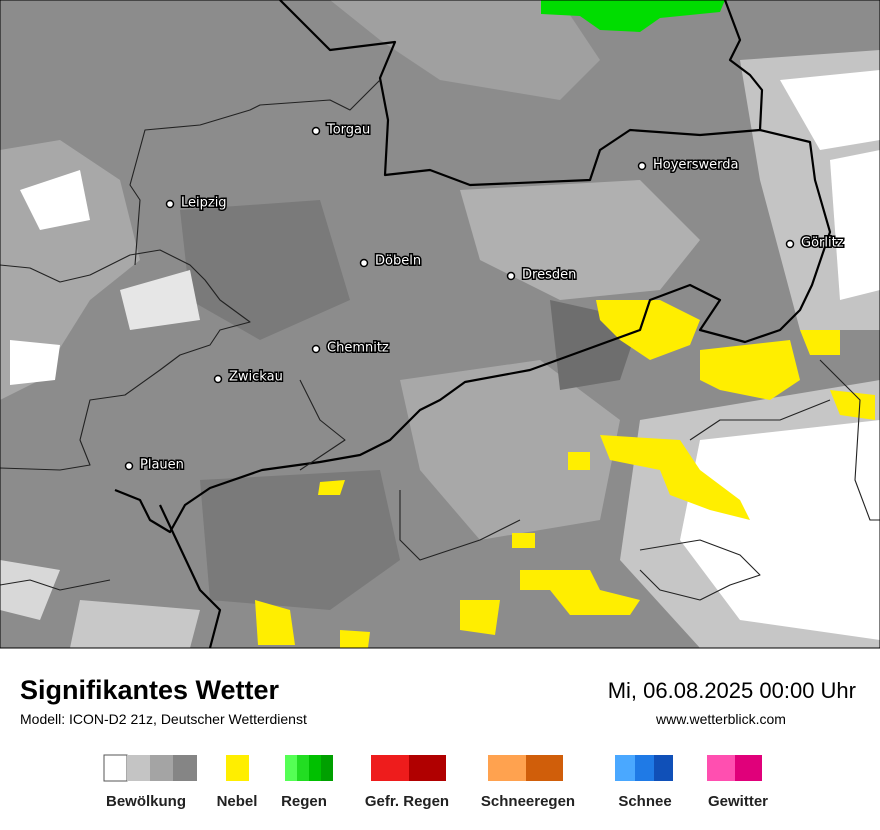  Describe the element at coordinates (720, 719) in the screenshot. I see `website: www.wetterblick.com` at that location.